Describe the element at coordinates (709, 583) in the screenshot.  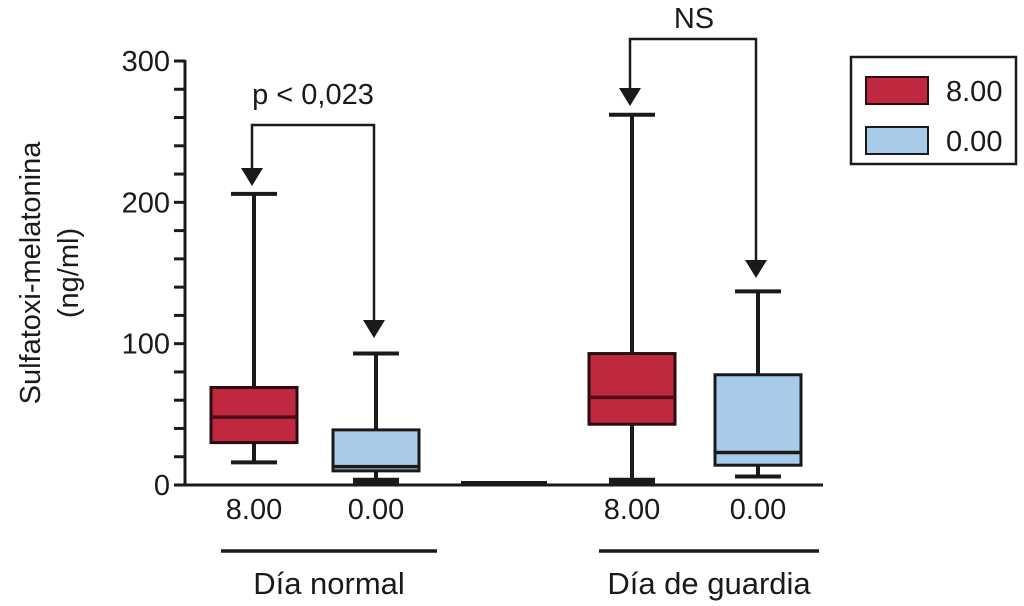
I see `group-label: Día de guardia` at that location.